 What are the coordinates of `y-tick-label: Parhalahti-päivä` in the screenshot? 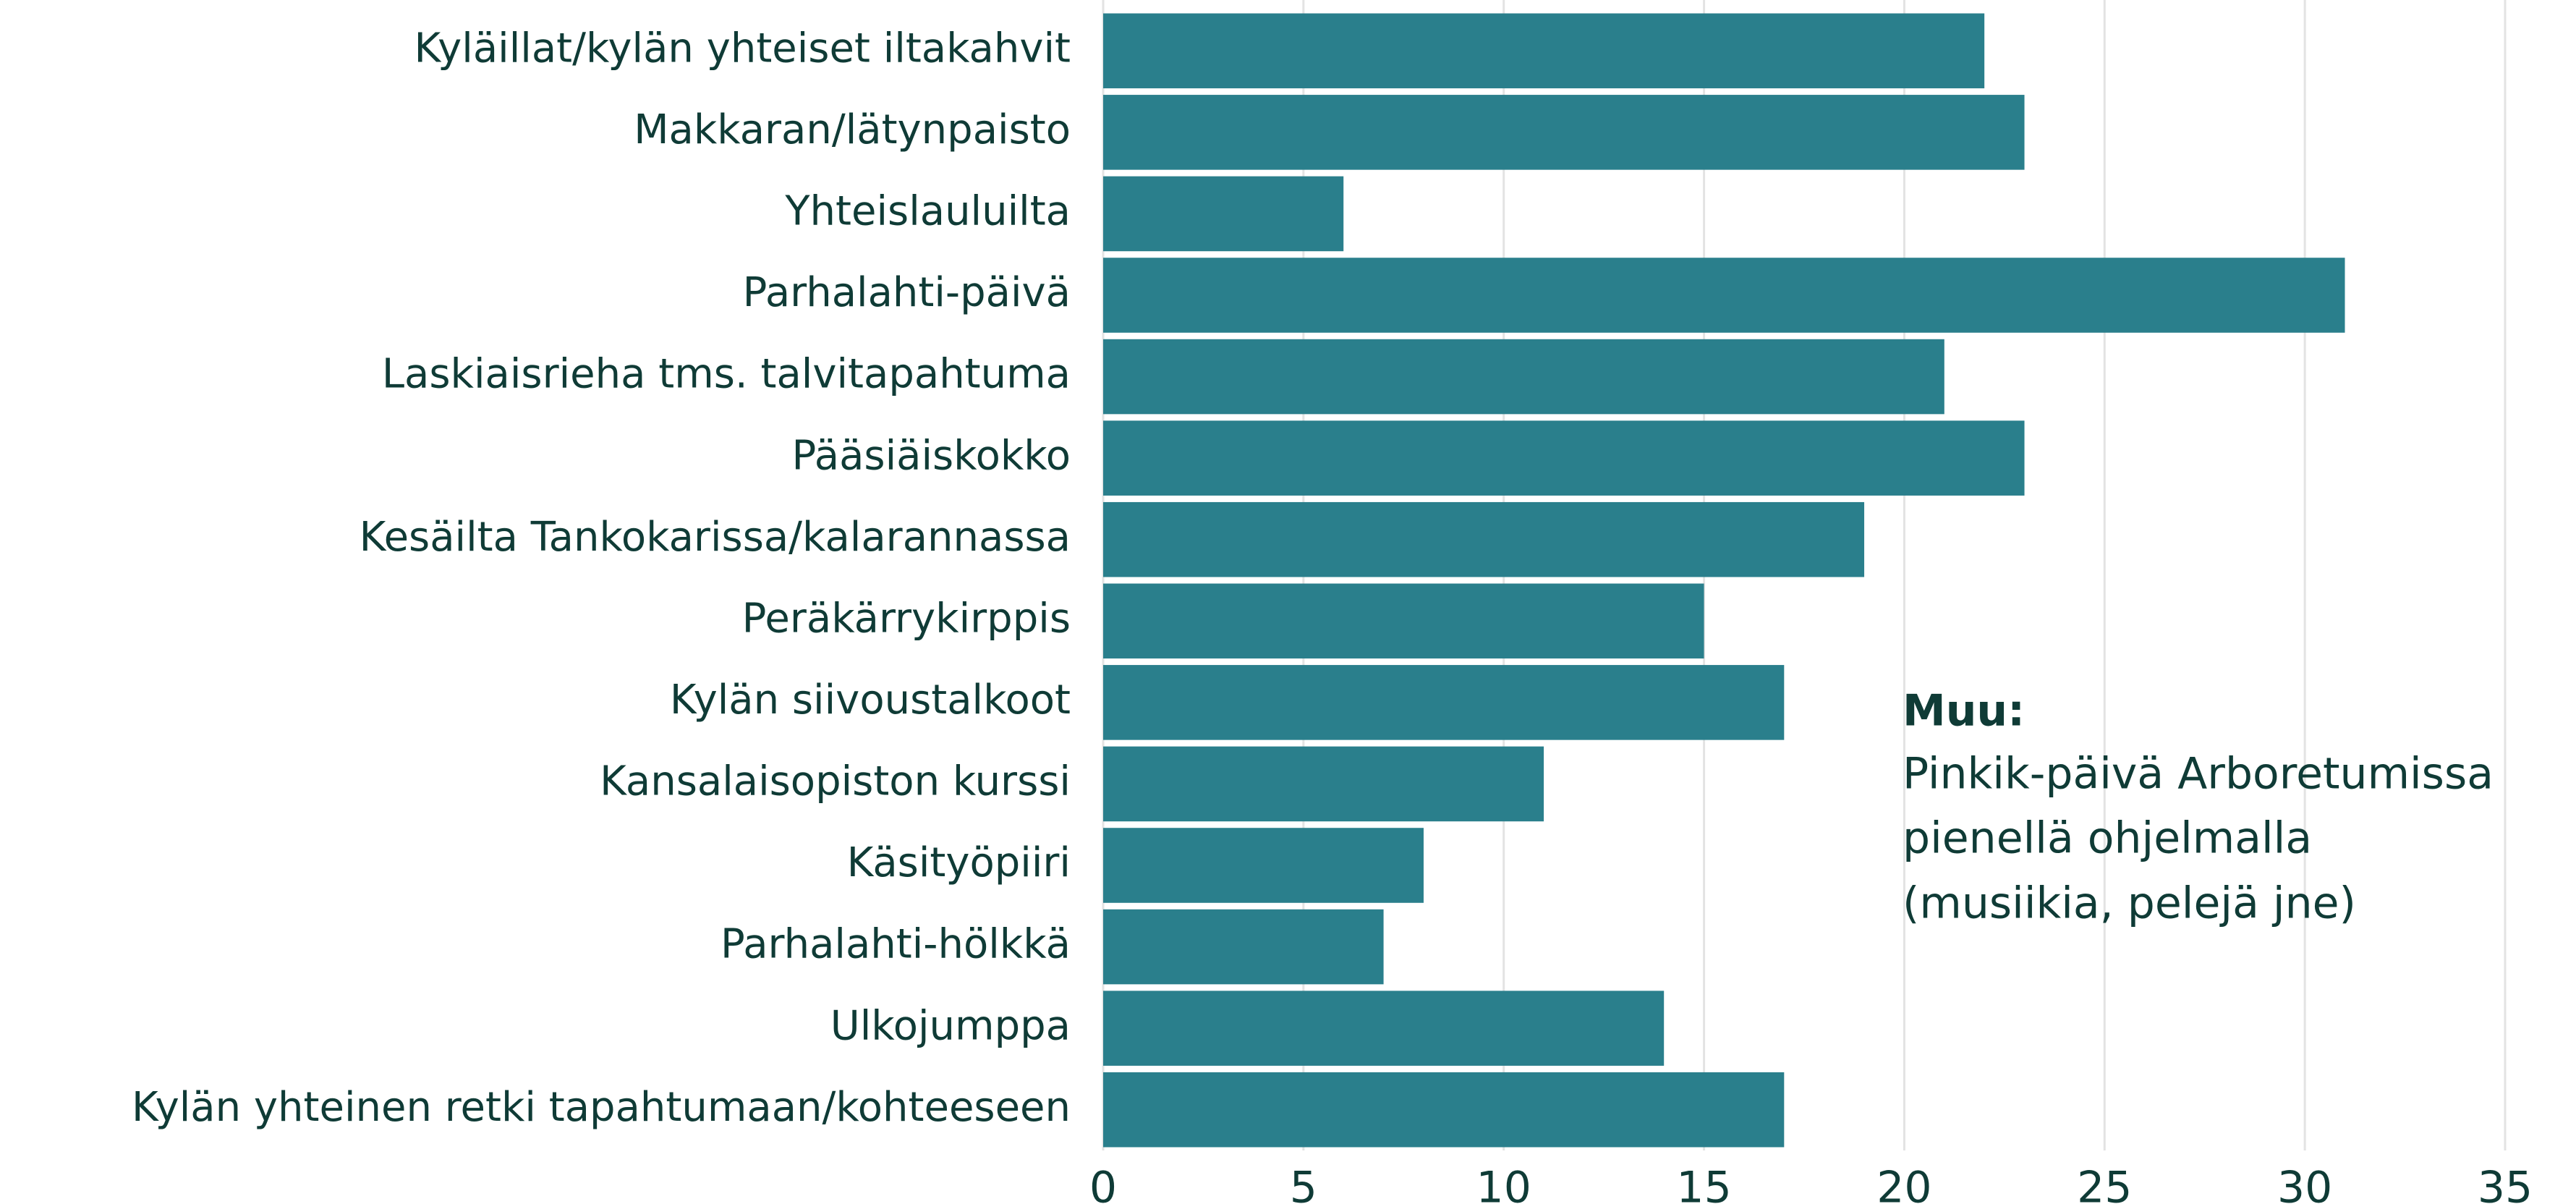 It's located at (907, 292).